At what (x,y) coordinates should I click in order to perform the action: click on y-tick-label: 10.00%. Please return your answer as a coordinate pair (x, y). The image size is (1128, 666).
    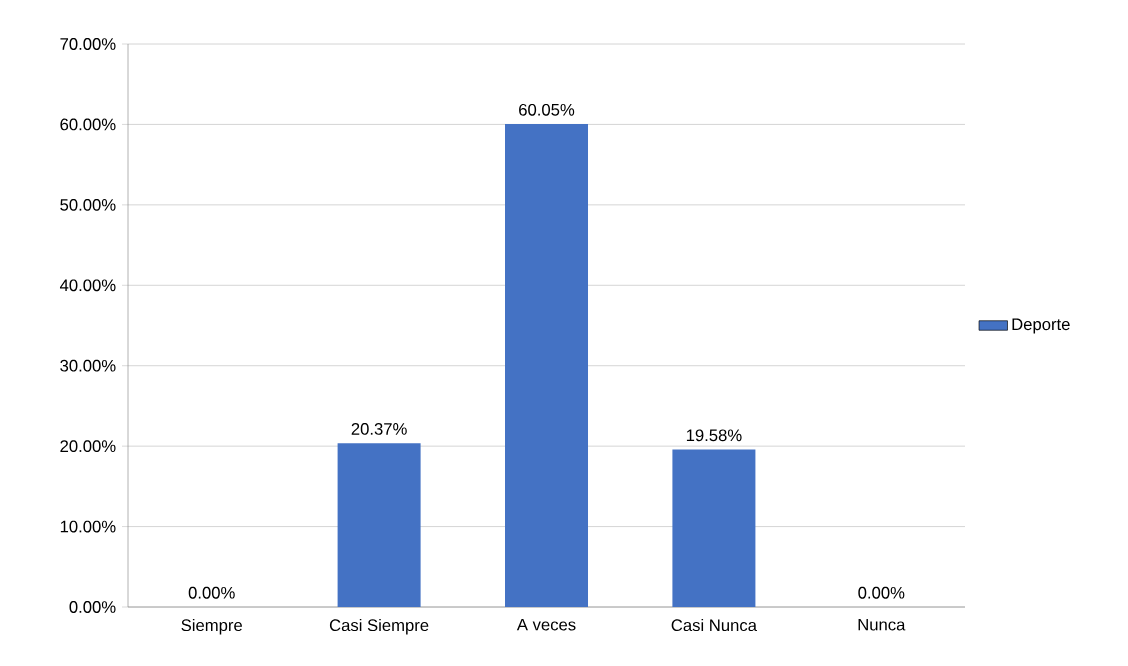
    Looking at the image, I should click on (88, 526).